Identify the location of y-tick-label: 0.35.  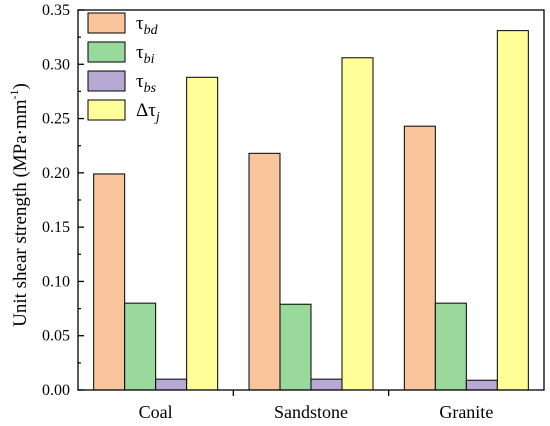
(56, 10).